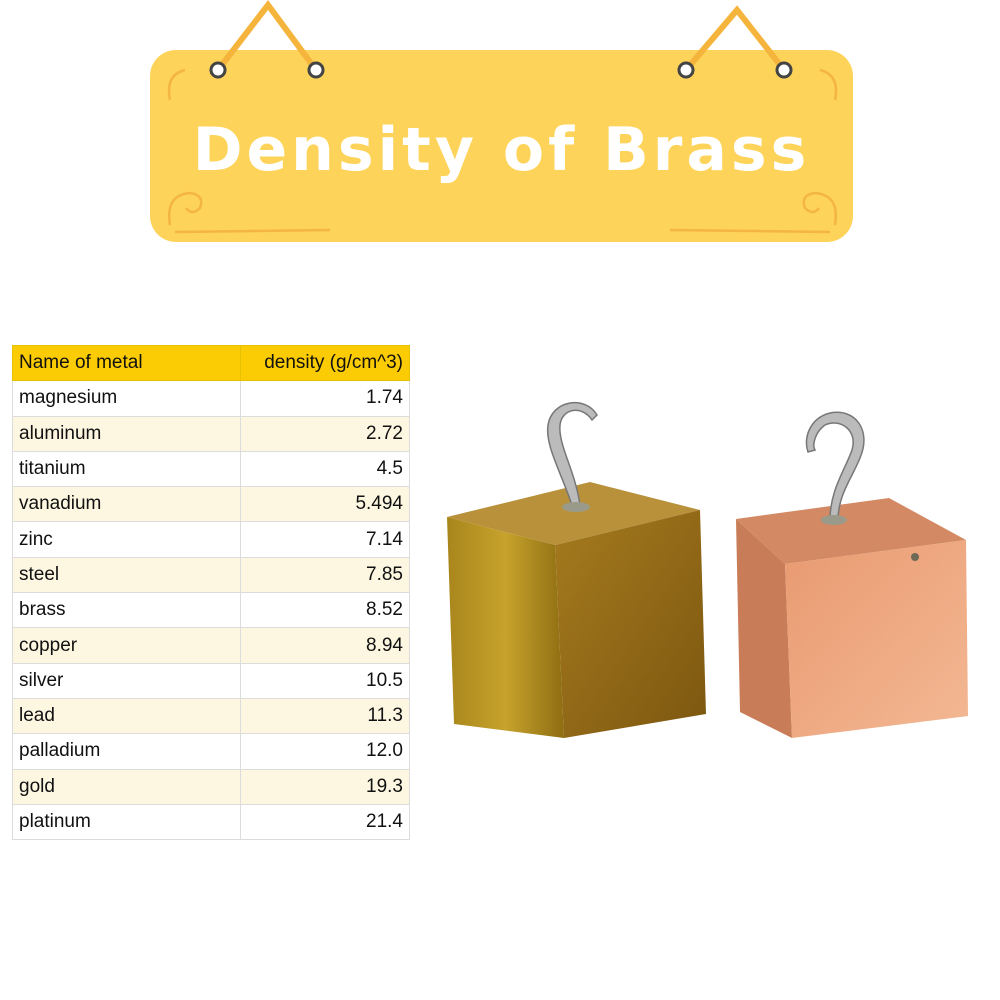 This screenshot has width=1000, height=1000. I want to click on brass-cube, so click(576, 569).